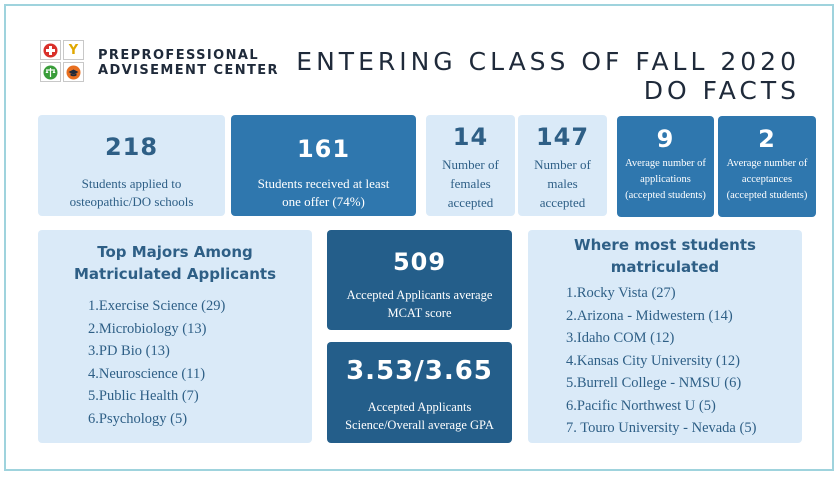 The width and height of the screenshot is (840, 477). Describe the element at coordinates (50, 72) in the screenshot. I see `scales-icon` at that location.